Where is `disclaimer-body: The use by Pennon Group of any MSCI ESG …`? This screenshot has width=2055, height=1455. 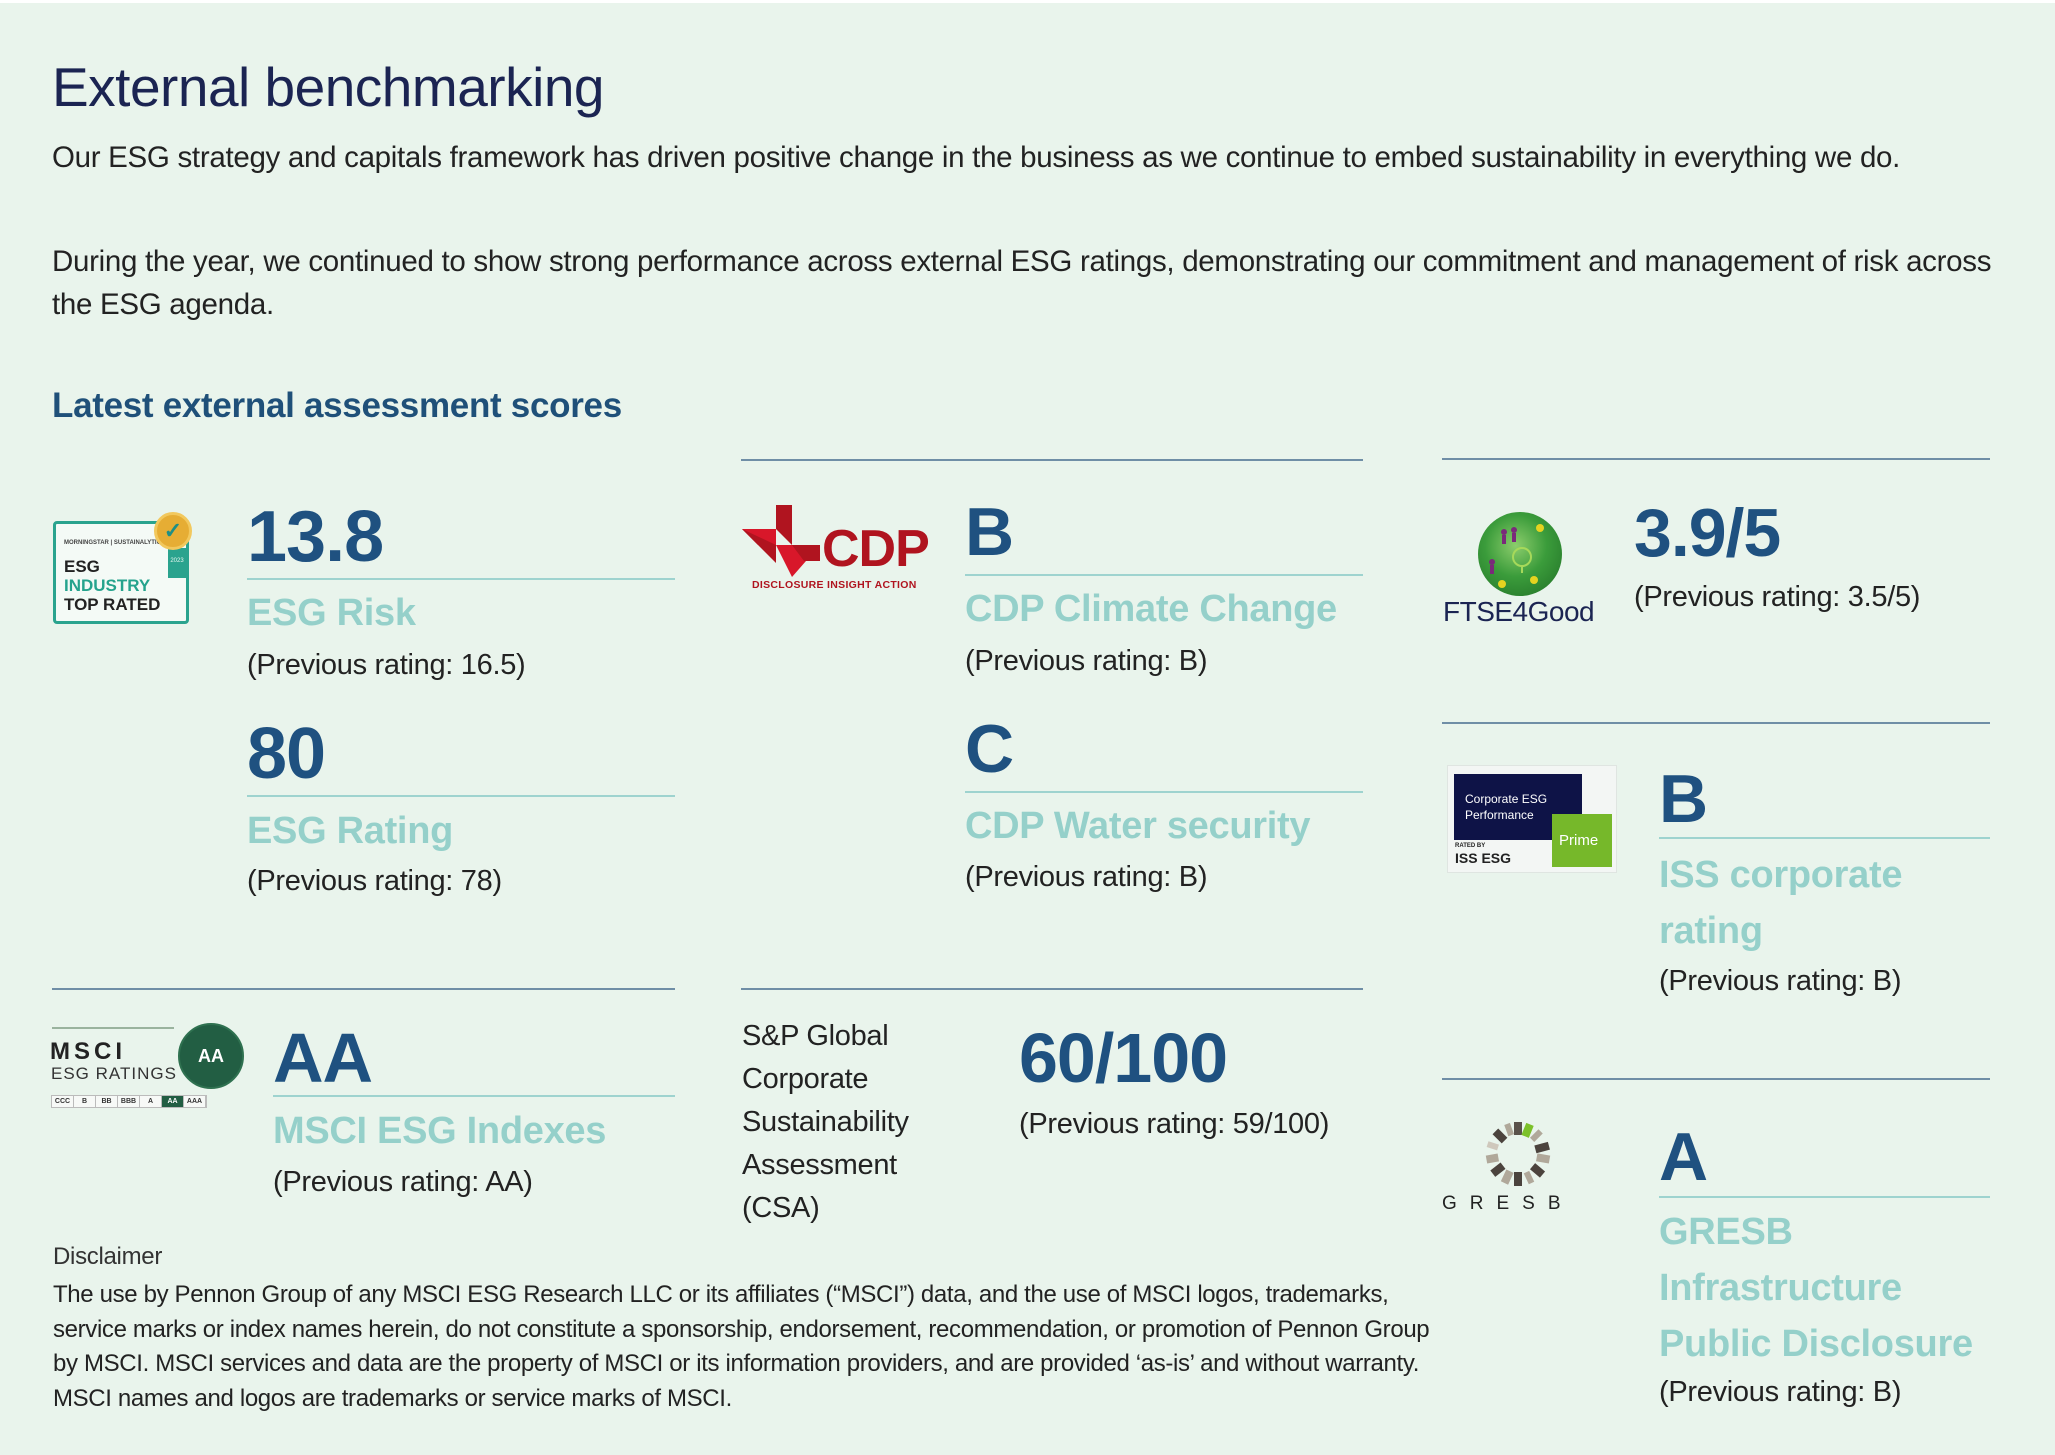 disclaimer-body: The use by Pennon Group of any MSCI ESG … is located at coordinates (741, 1346).